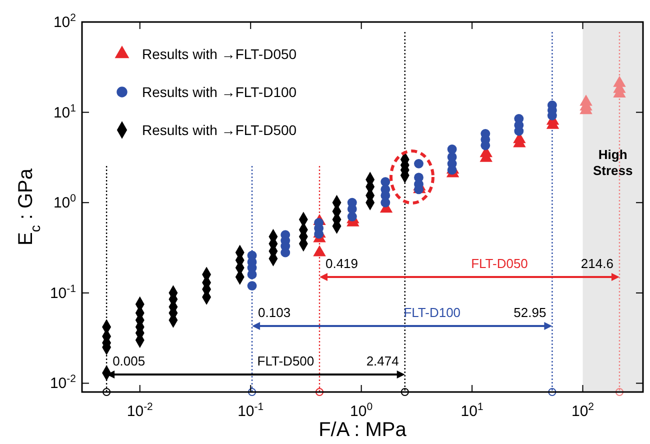 The width and height of the screenshot is (650, 444). Describe the element at coordinates (63, 292) in the screenshot. I see `y-tick-label: 10$^{-1}$` at that location.